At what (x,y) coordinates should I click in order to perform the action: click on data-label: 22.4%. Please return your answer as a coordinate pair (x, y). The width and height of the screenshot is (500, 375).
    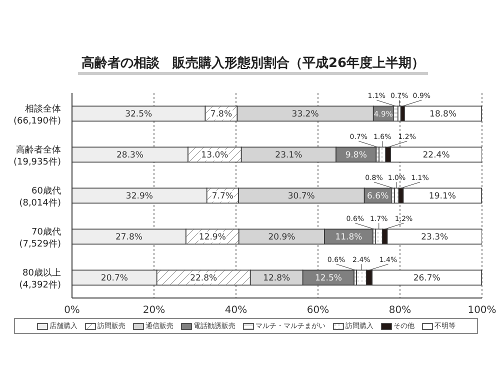
    Looking at the image, I should click on (436, 155).